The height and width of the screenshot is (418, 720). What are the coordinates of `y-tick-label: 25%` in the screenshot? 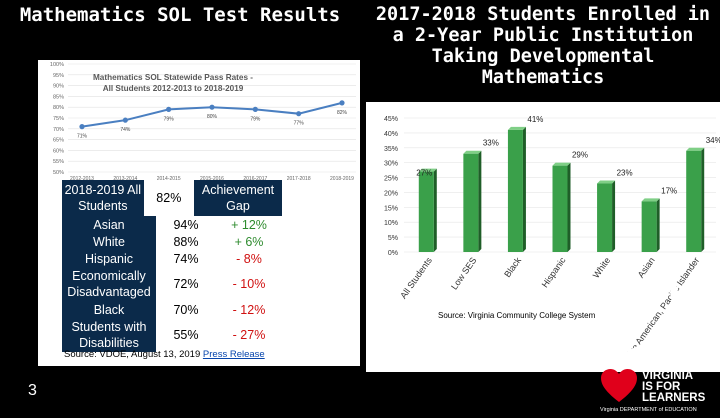 It's located at (391, 179).